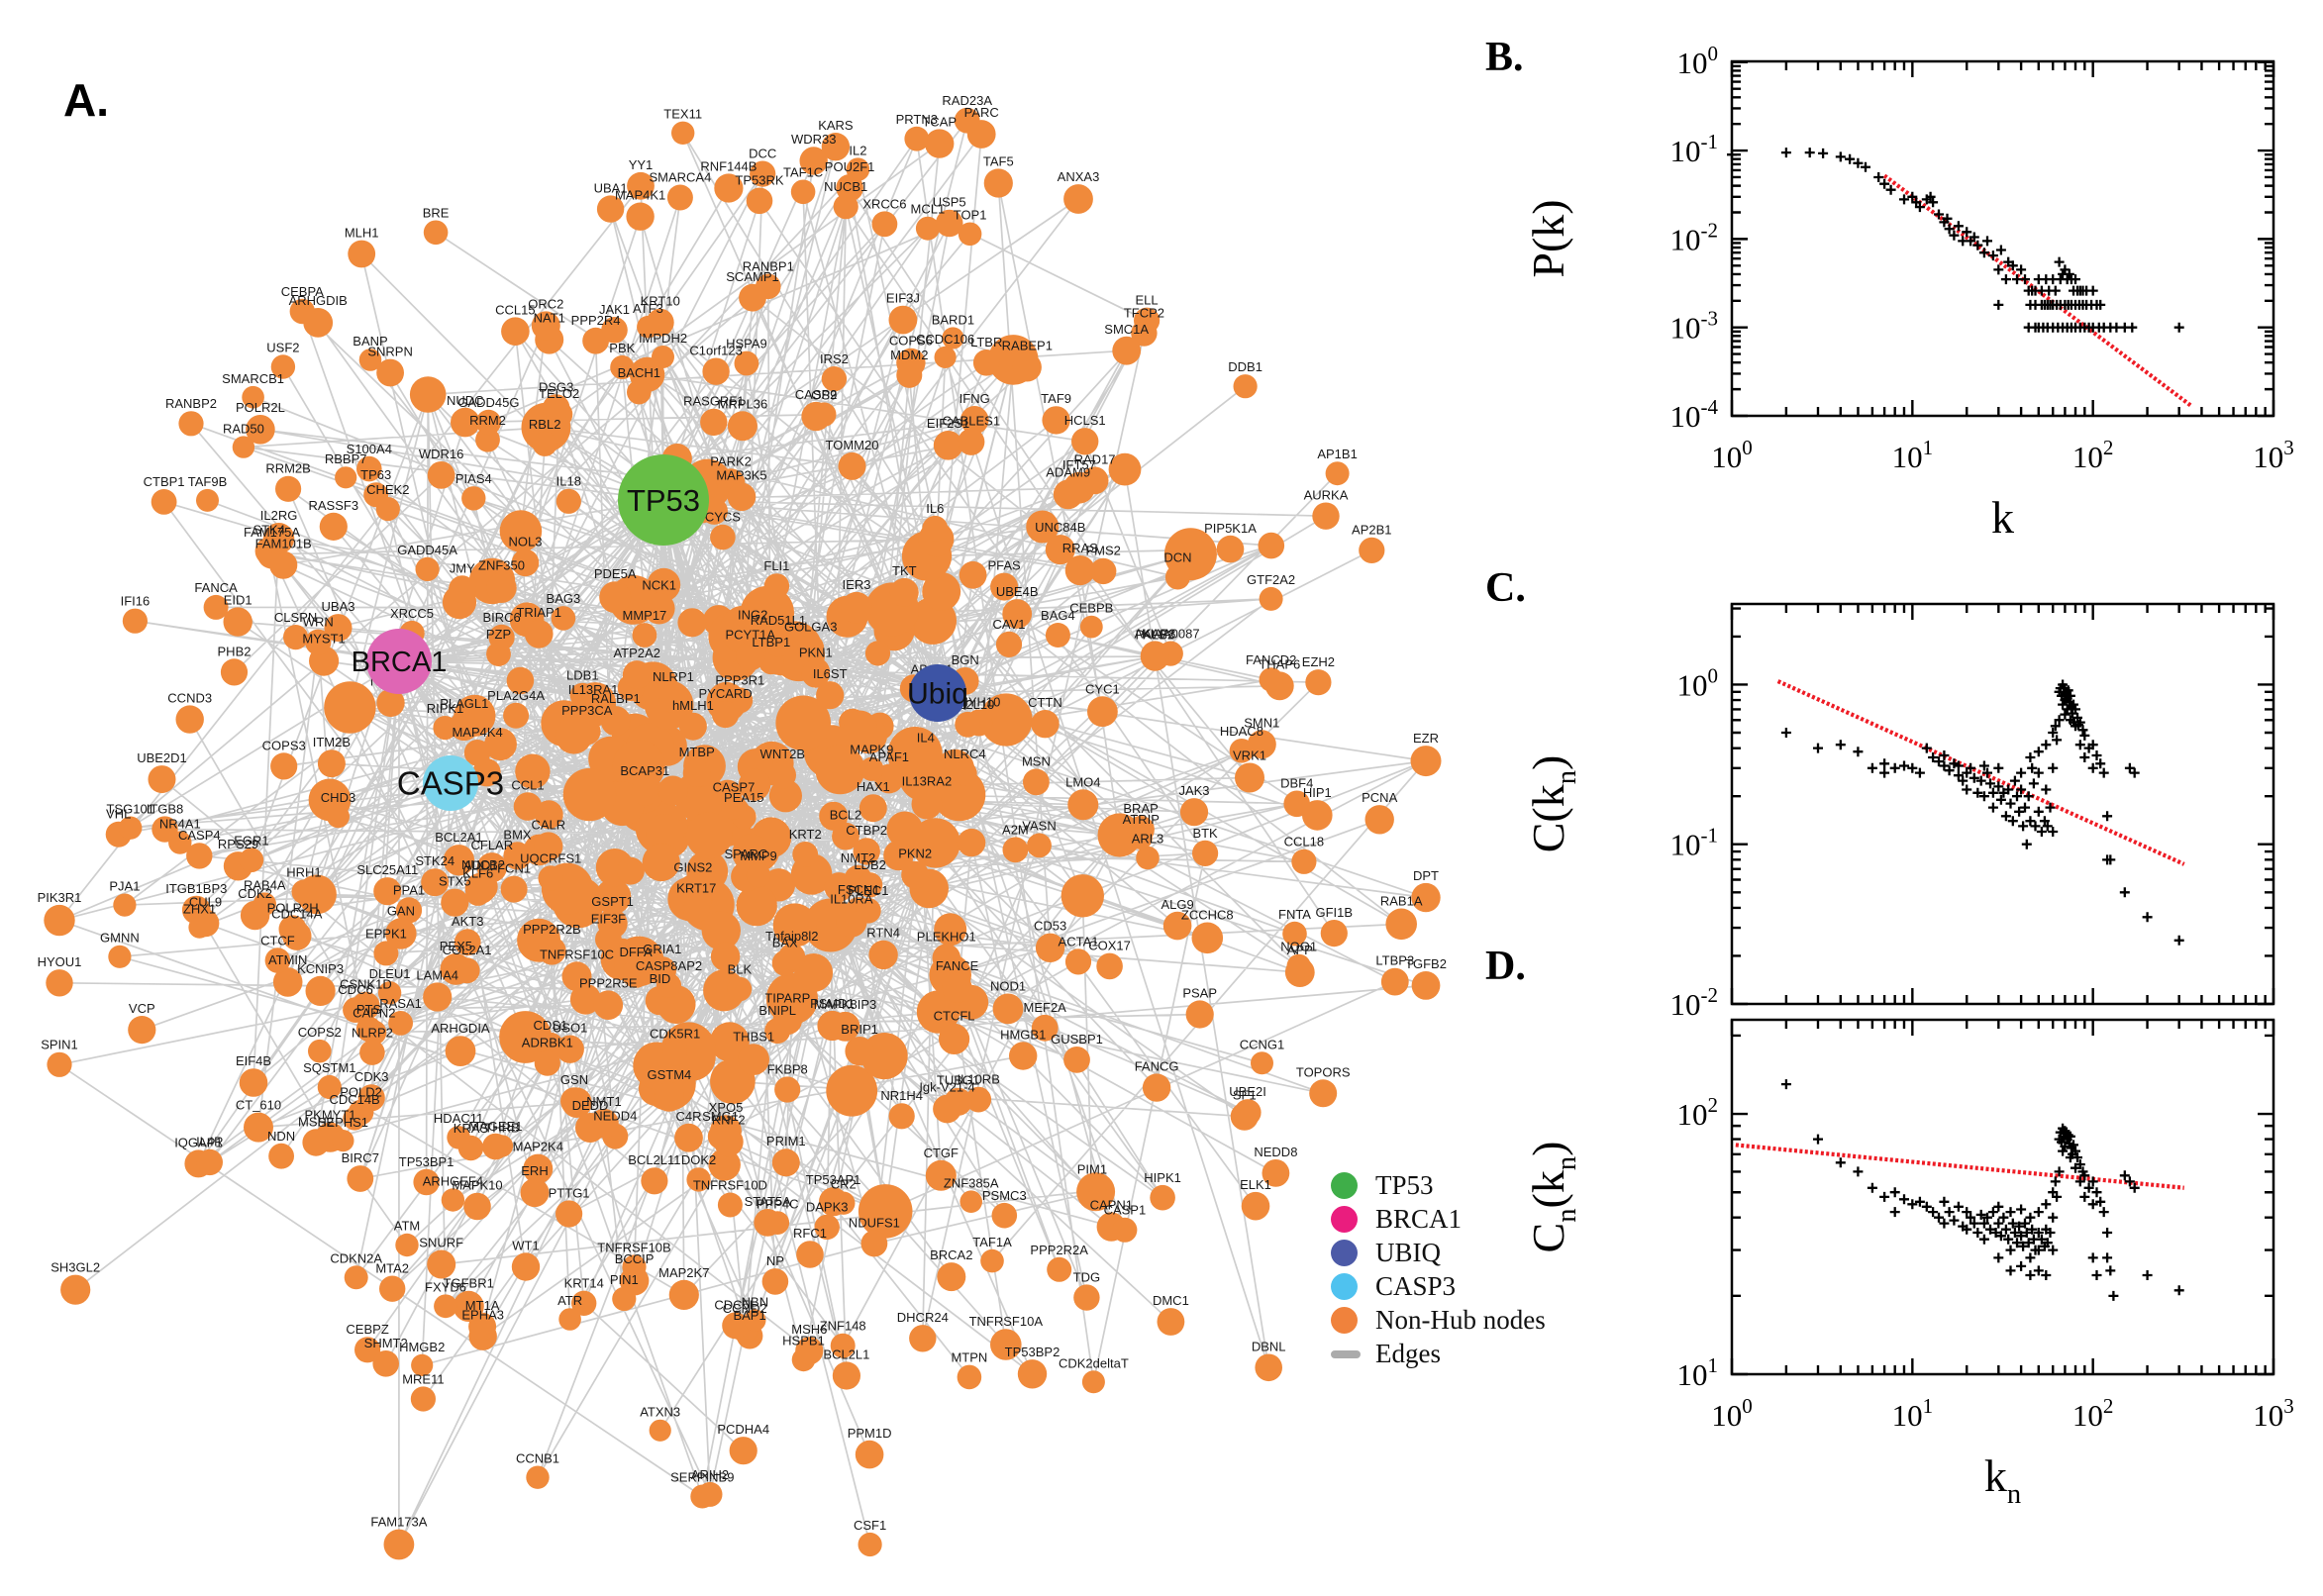  Describe the element at coordinates (2273, 1413) in the screenshot. I see `tick-label: 10³` at that location.